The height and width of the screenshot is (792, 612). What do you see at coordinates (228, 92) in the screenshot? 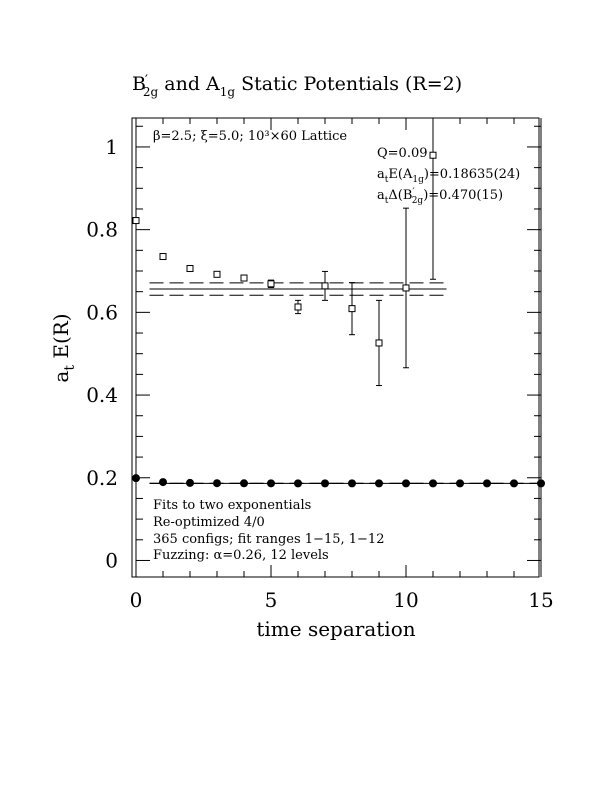
I see `title-a1g-sub: 1g` at bounding box center [228, 92].